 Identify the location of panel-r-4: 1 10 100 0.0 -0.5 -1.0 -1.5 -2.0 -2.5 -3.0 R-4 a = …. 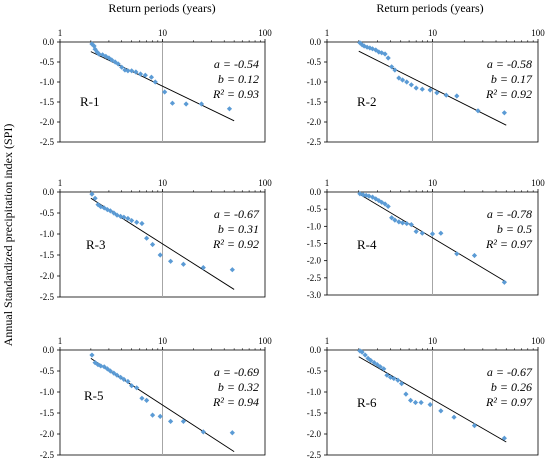
(426, 239).